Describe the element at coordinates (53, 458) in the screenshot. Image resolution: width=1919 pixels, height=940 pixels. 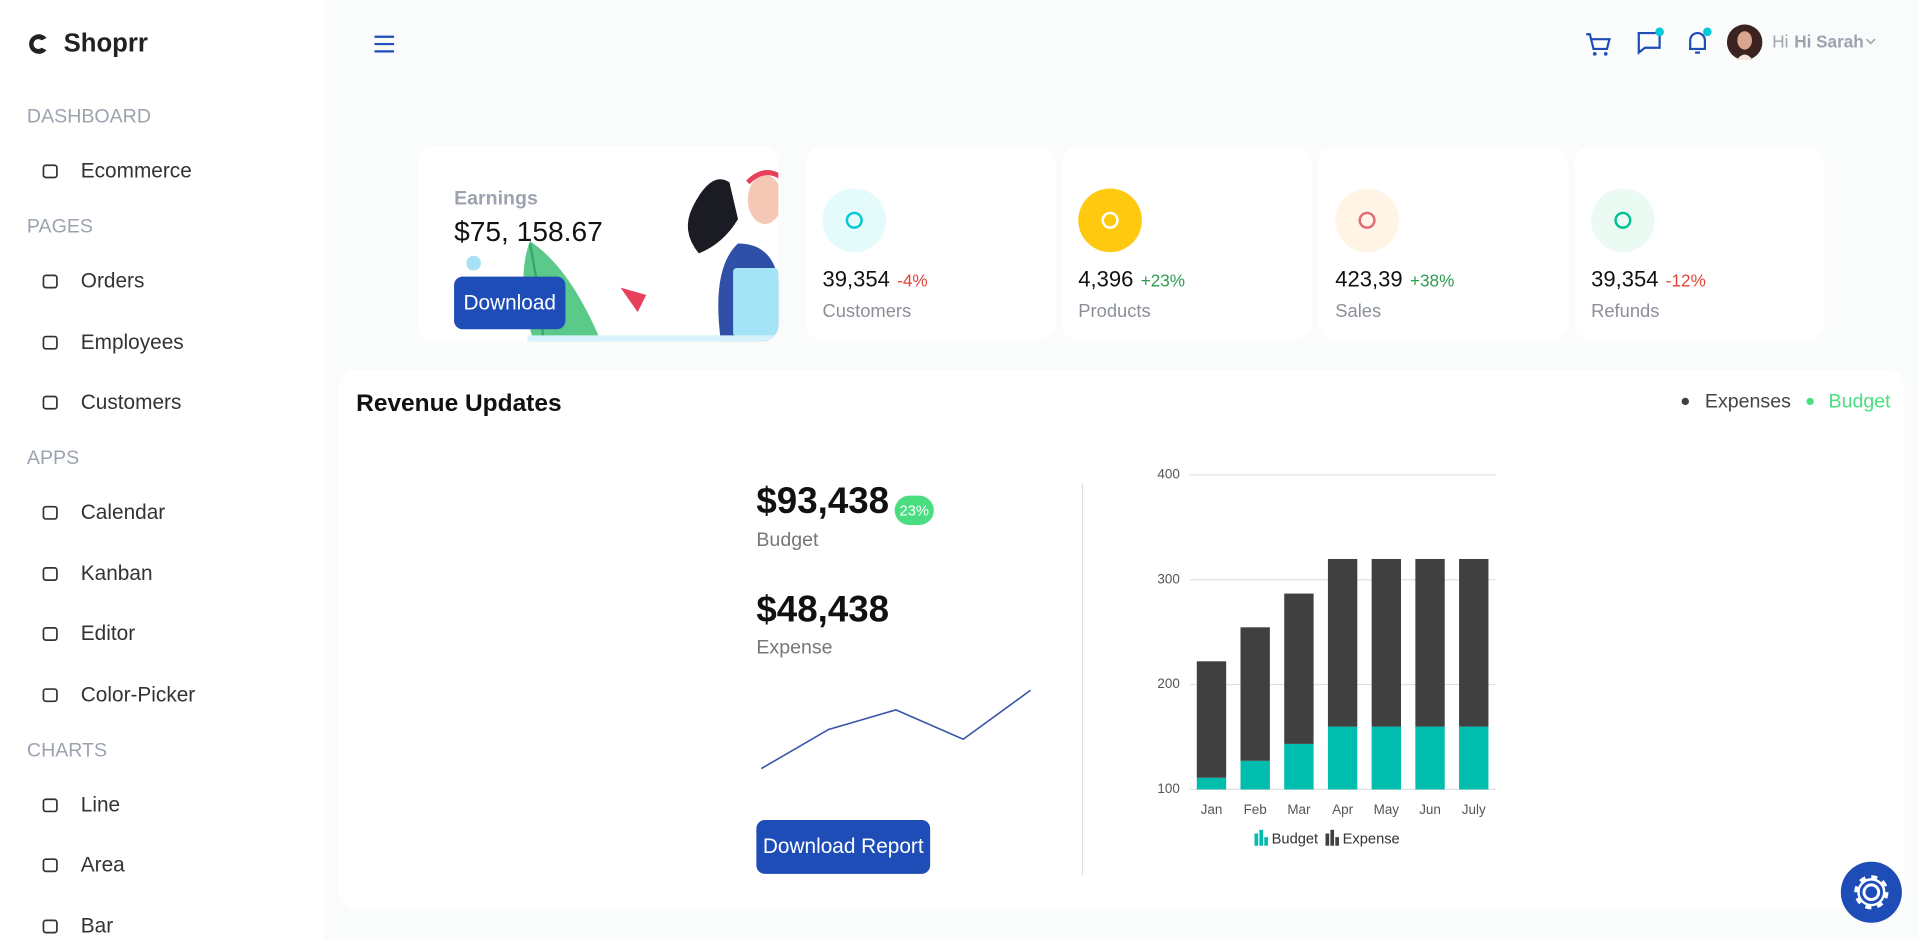
I see `section-title: APPS` at that location.